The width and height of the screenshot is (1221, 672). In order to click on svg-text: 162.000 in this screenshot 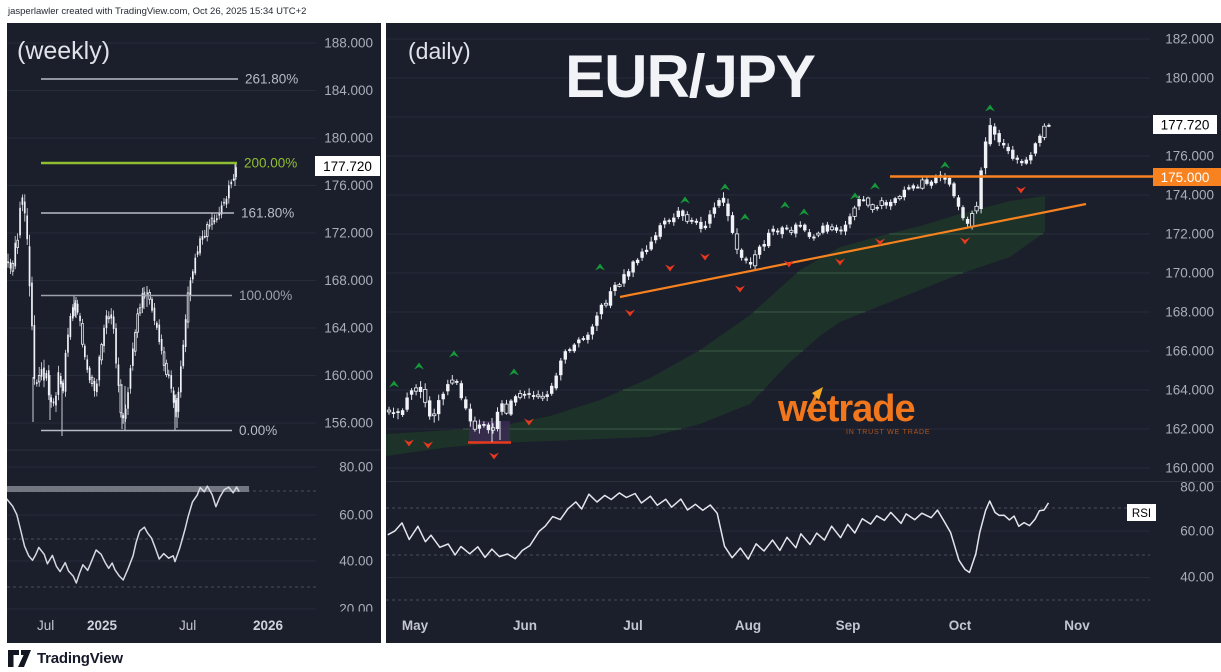, I will do `click(1189, 429)`.